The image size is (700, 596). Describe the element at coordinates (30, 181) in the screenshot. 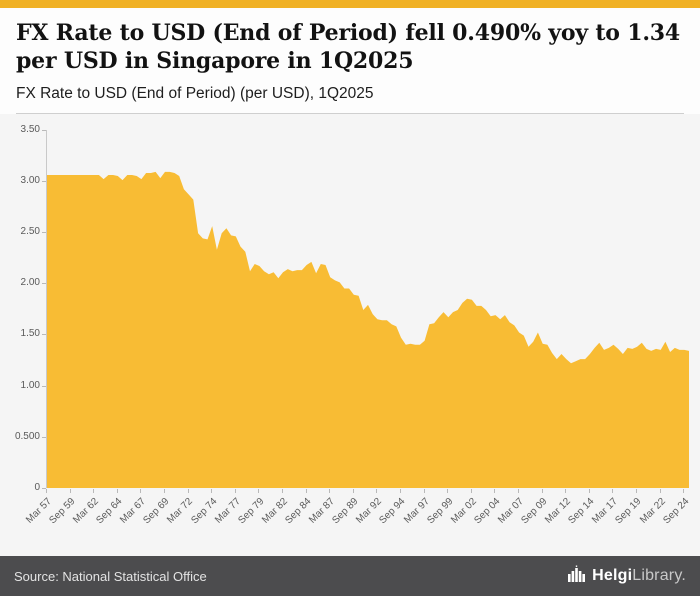

I see `y-tick-label: 3.00` at that location.